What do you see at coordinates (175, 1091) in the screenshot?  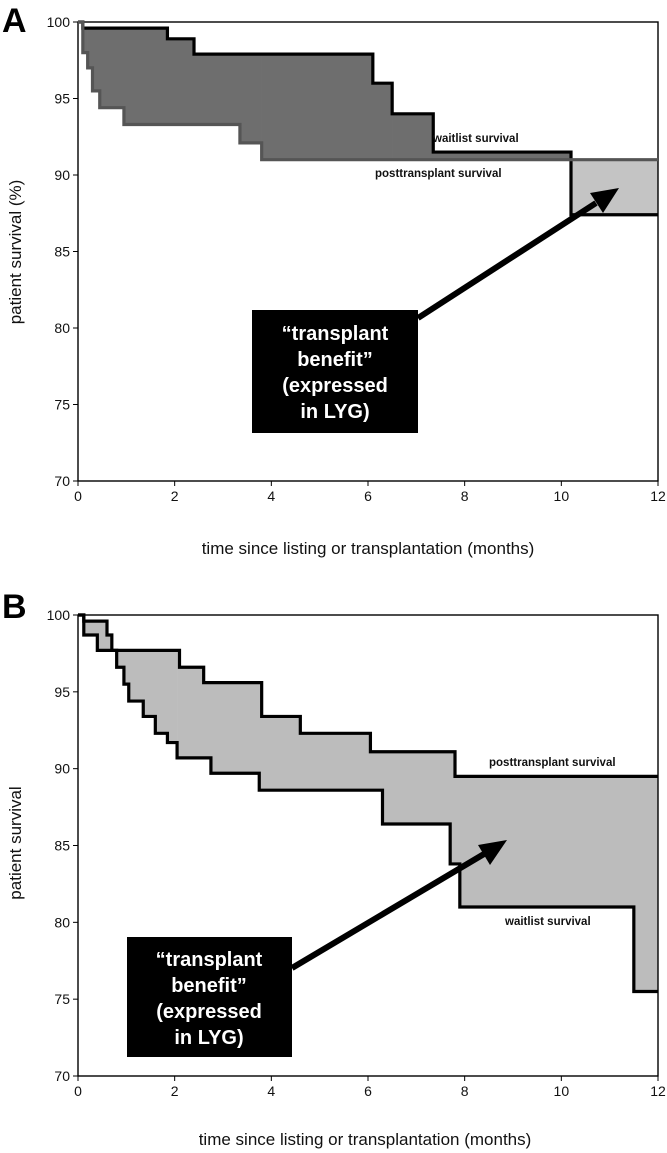 I see `x-tick-label-b: 2` at bounding box center [175, 1091].